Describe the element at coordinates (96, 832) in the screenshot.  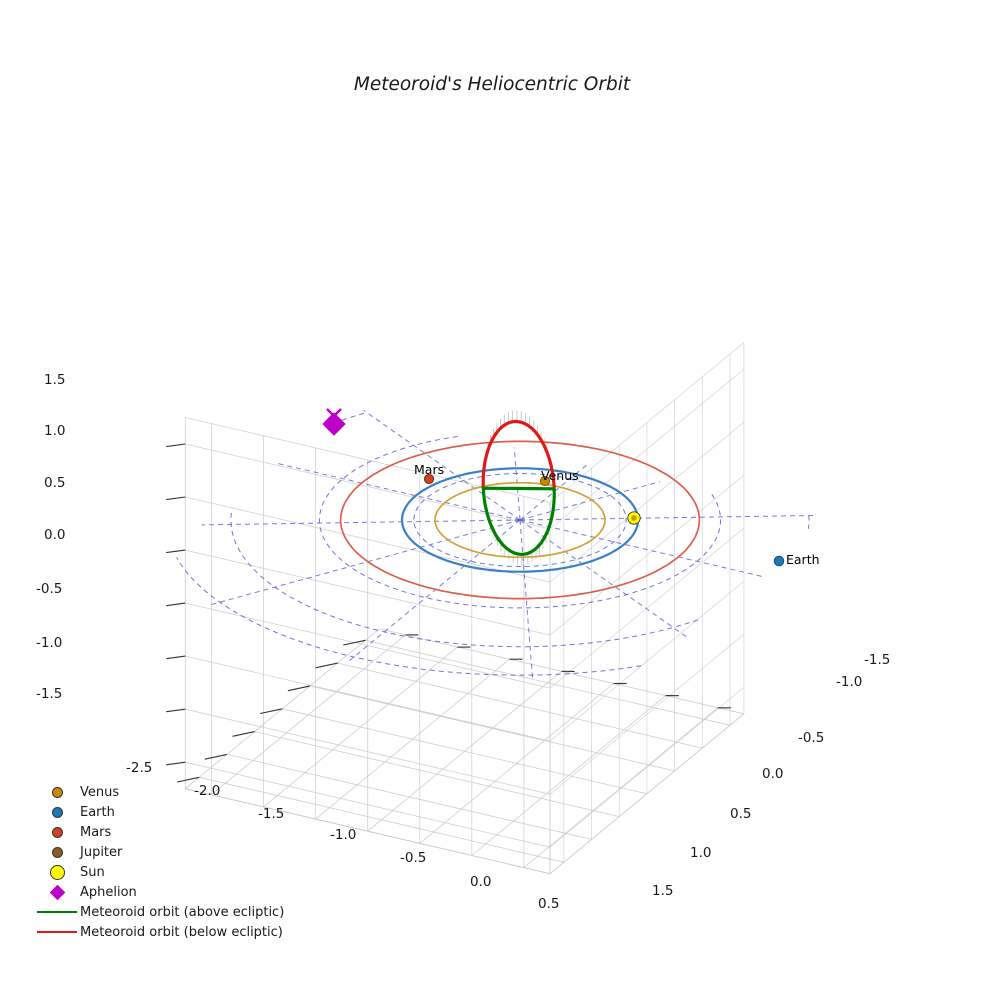
I see `legend-label: Mars` at that location.